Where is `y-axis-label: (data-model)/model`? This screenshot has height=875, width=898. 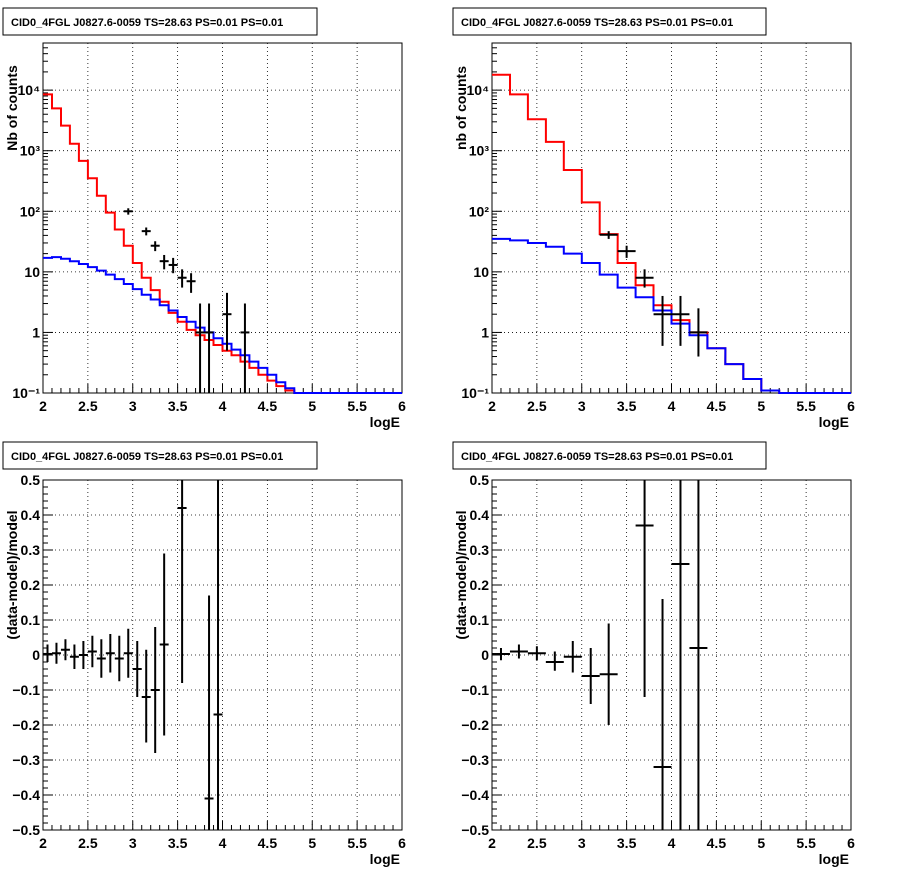
y-axis-label: (data-model)/model is located at coordinates (461, 574).